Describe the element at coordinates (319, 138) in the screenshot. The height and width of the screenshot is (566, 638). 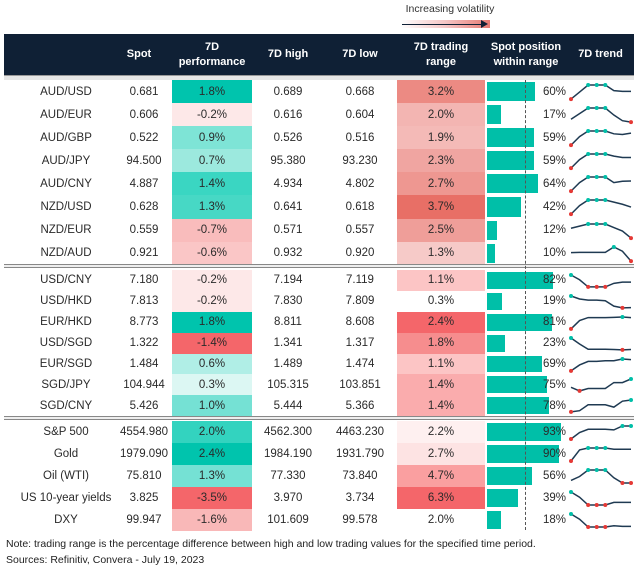
I see `table-row: AUD/GBP 0.522 0.9% 0.526 0.516 1.9% 59%` at that location.